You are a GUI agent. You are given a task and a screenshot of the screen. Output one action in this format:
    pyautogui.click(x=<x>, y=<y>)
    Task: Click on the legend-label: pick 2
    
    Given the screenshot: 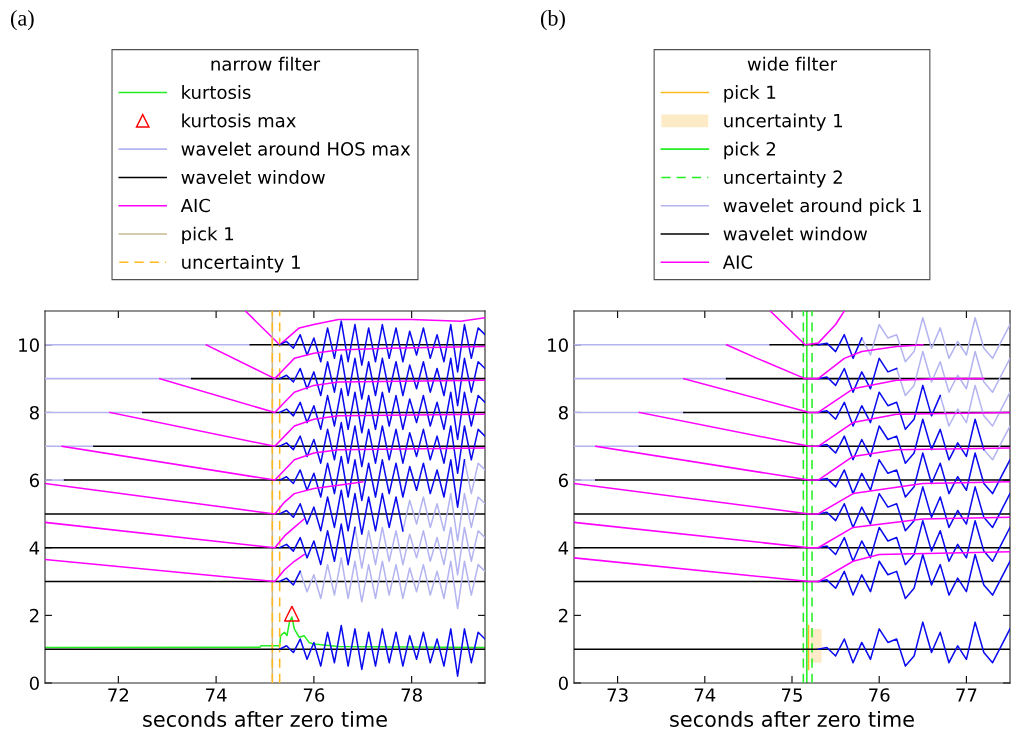 What is the action you would take?
    pyautogui.click(x=750, y=150)
    